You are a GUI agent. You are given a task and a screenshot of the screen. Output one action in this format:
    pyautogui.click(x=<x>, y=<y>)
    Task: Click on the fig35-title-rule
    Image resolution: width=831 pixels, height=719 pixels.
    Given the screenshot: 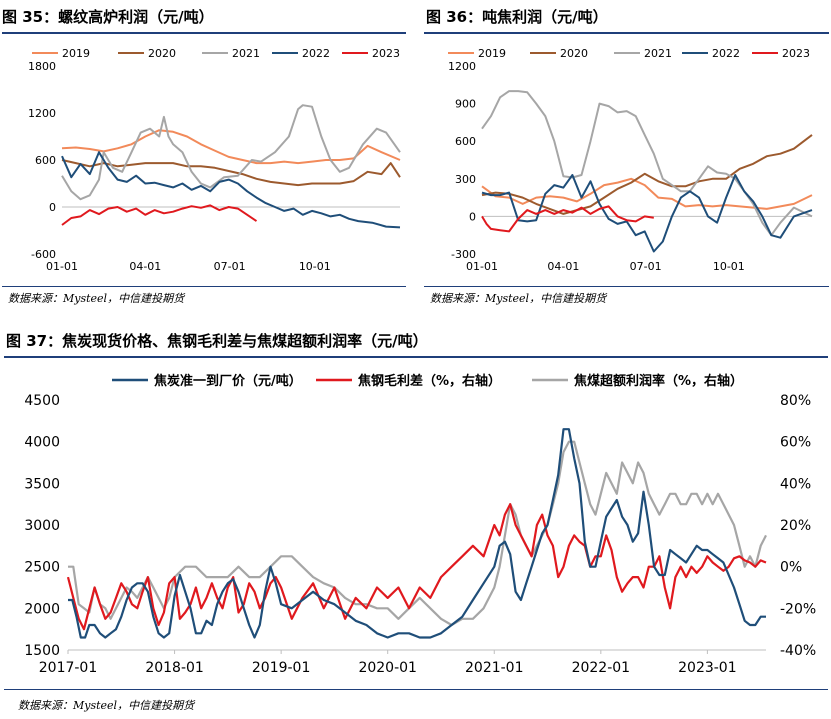 What is the action you would take?
    pyautogui.click(x=204, y=33)
    